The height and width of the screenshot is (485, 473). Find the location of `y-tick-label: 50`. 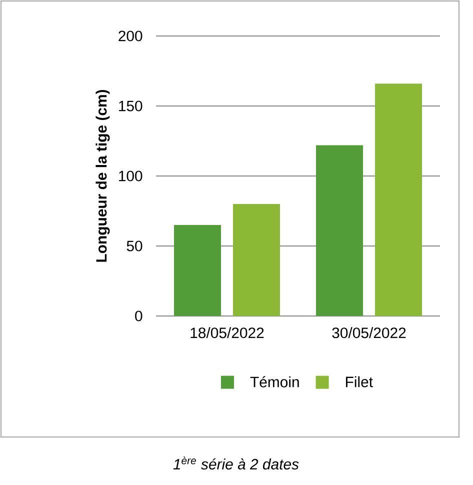

y-tick-label: 50 is located at coordinates (134, 246).